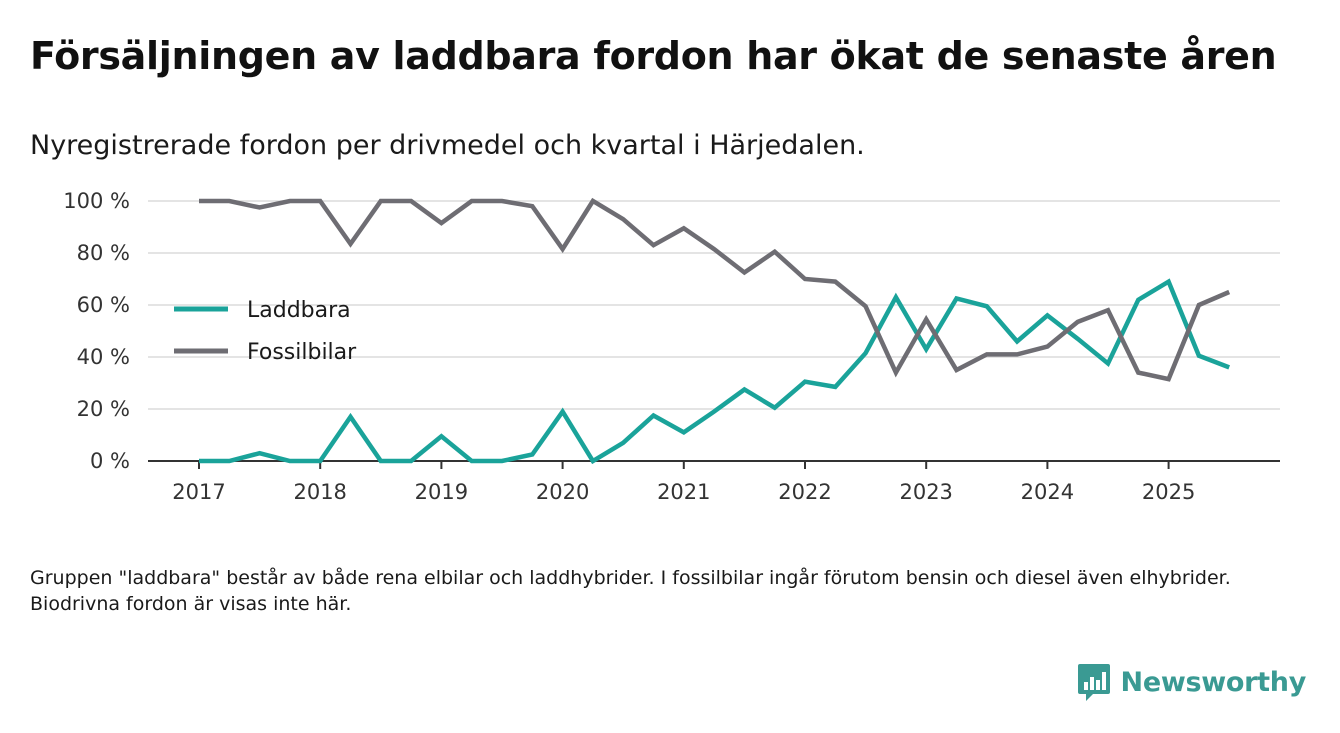 The width and height of the screenshot is (1340, 733). I want to click on y-tick-label: 0 %, so click(110, 461).